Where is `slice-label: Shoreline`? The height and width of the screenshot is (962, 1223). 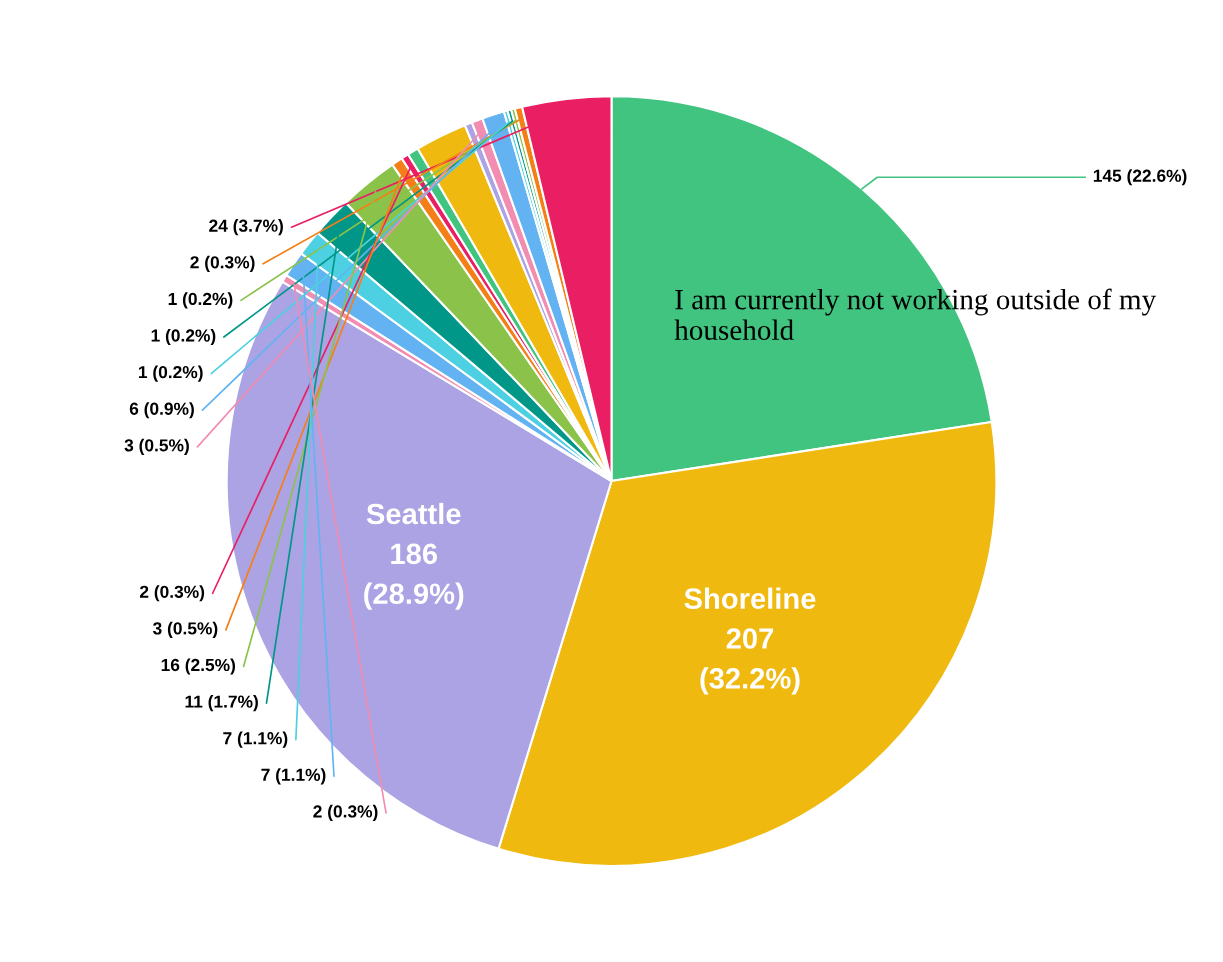
slice-label: Shoreline is located at coordinates (750, 598).